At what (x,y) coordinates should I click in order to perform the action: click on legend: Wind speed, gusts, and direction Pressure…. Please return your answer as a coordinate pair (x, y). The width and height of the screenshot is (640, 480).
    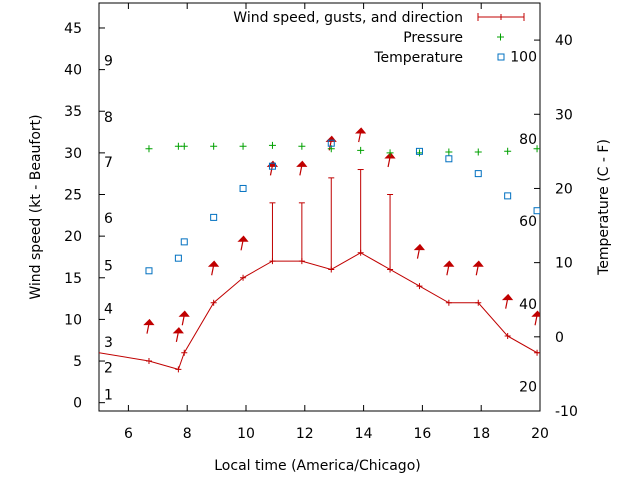
    Looking at the image, I should click on (379, 38).